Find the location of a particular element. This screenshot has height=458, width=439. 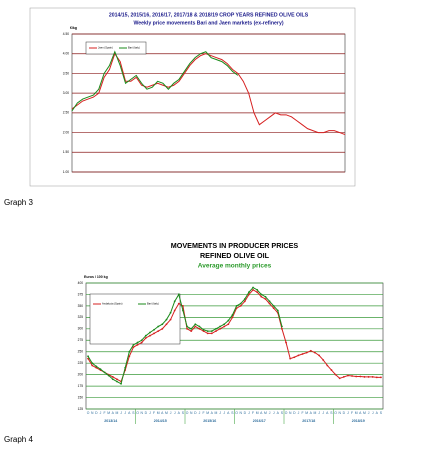

caption: Graph 3 is located at coordinates (18, 202).